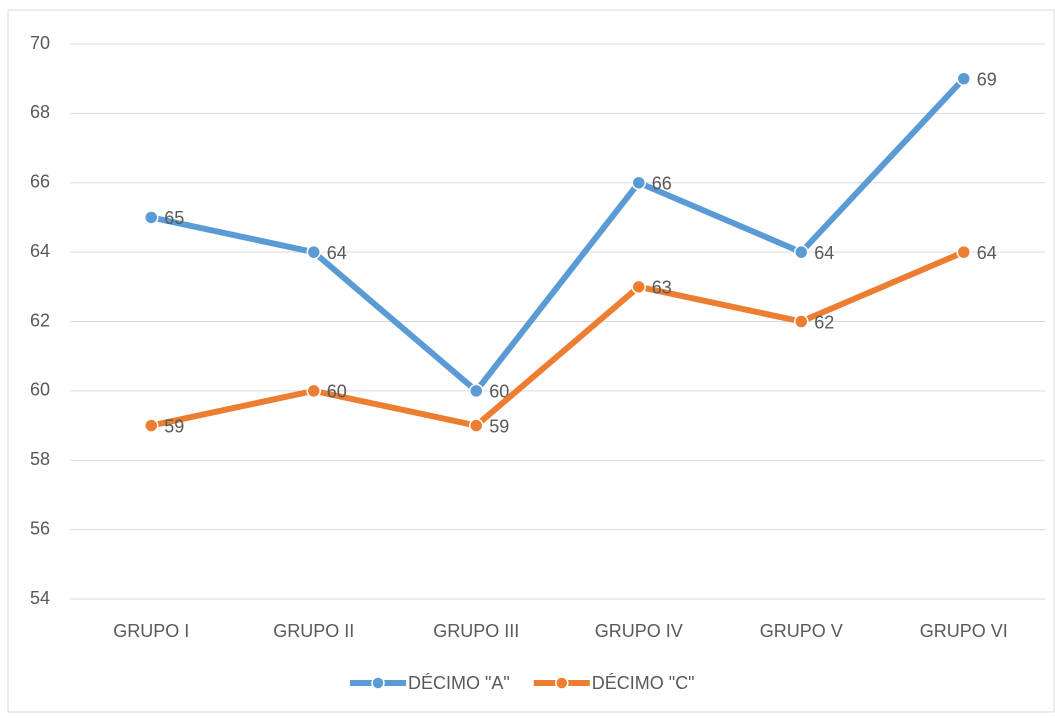  Describe the element at coordinates (964, 631) in the screenshot. I see `x-tick-label: GRUPO VI` at that location.